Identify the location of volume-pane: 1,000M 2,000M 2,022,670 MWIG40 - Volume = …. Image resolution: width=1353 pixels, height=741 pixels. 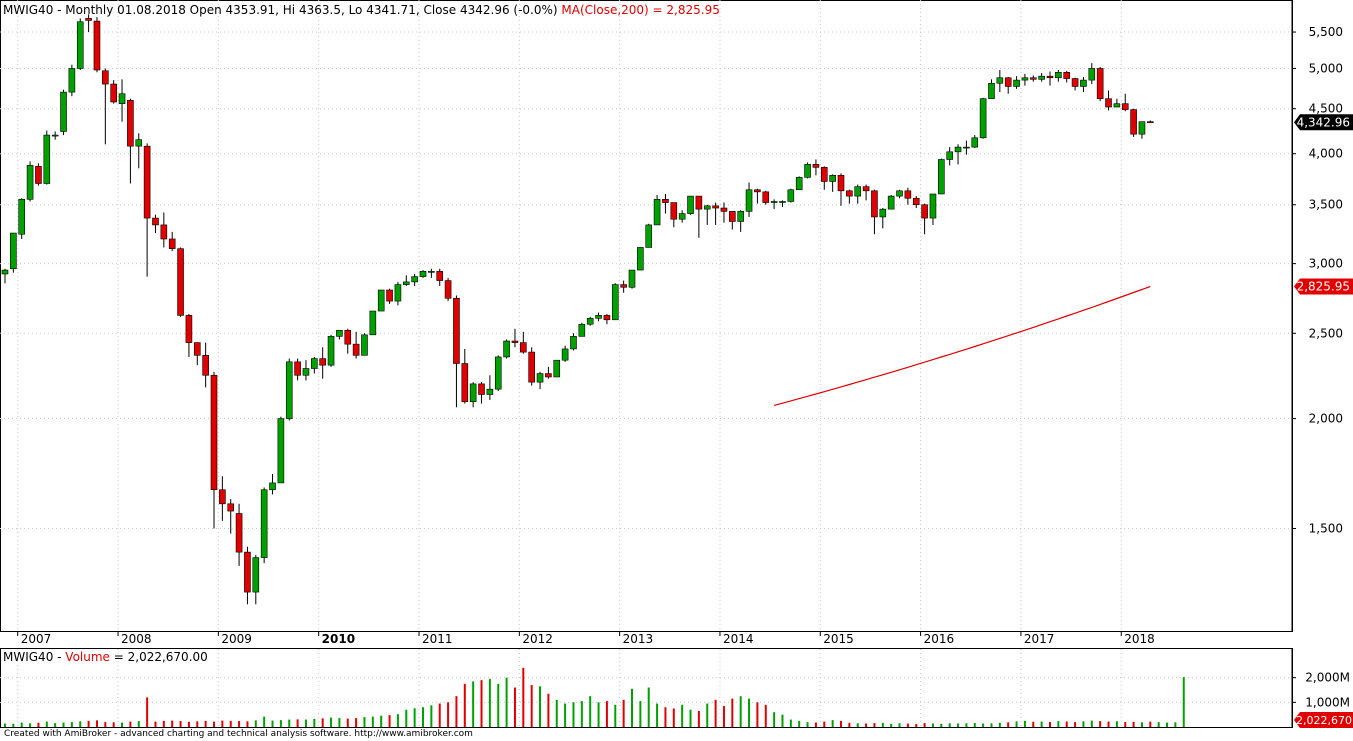
(676, 688).